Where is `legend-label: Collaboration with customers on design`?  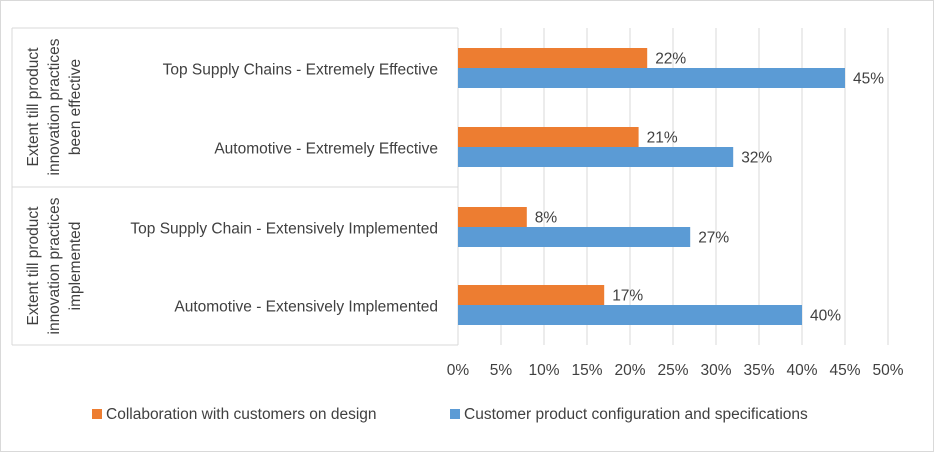 legend-label: Collaboration with customers on design is located at coordinates (241, 414).